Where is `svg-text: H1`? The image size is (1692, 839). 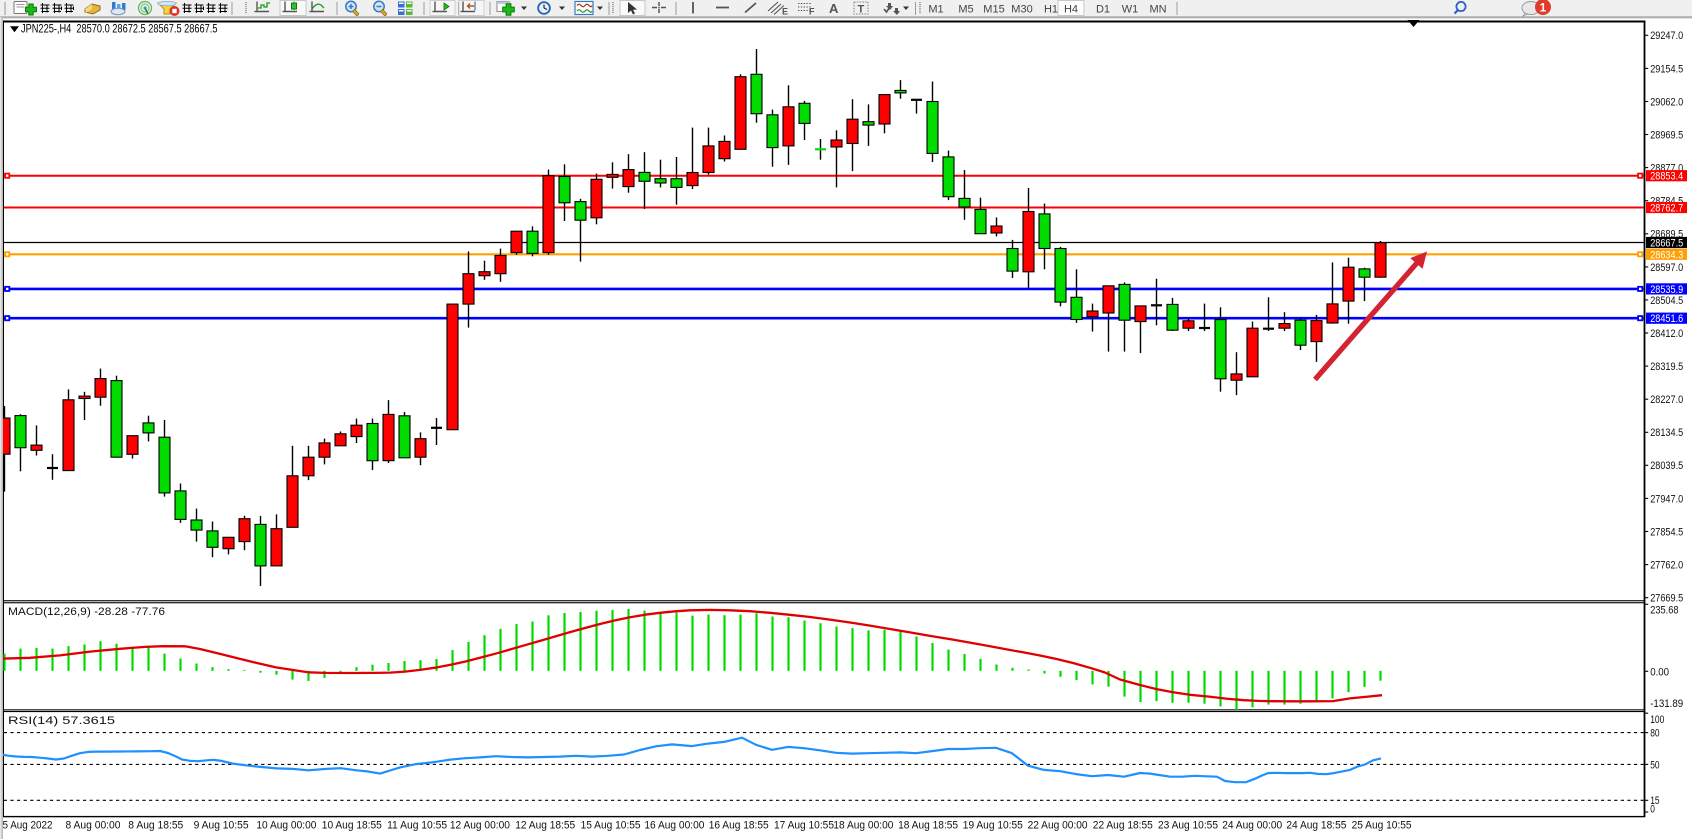
svg-text: H1 is located at coordinates (1051, 10).